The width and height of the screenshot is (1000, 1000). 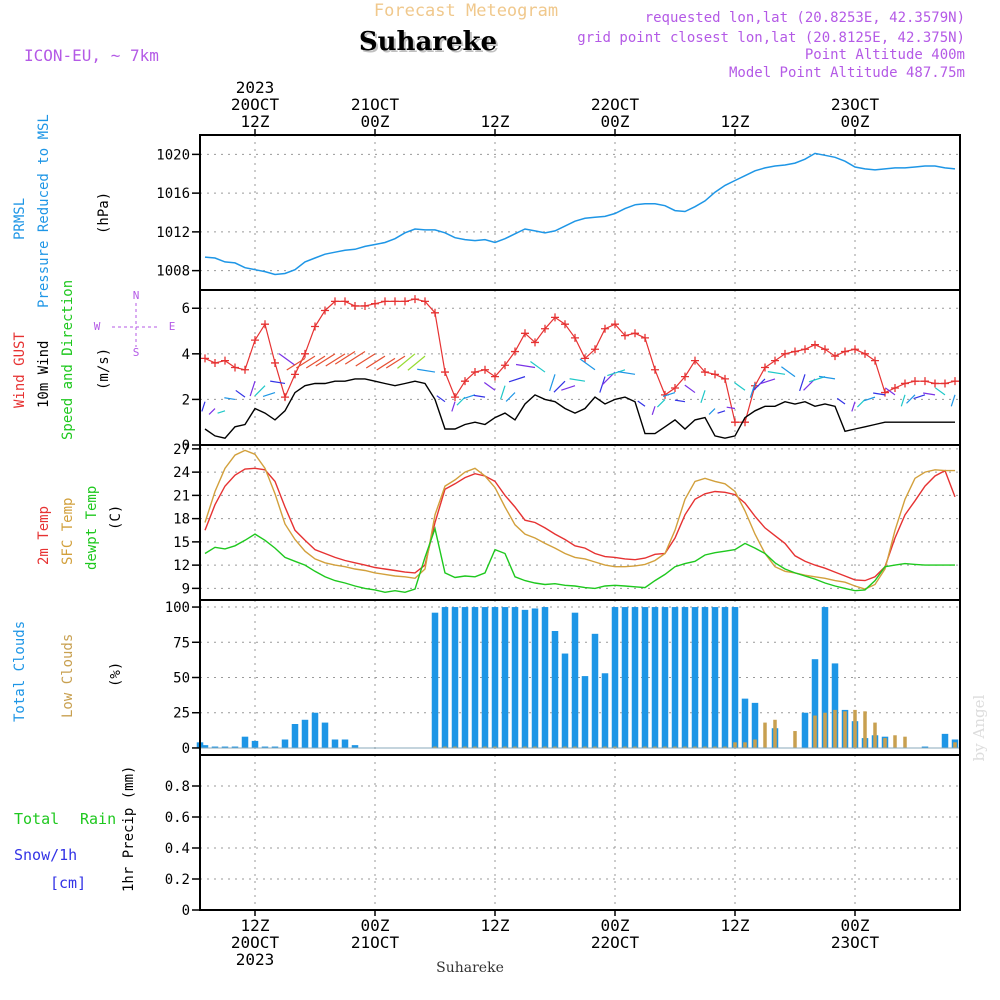 What do you see at coordinates (181, 473) in the screenshot?
I see `temp-ytick-label: 24` at bounding box center [181, 473].